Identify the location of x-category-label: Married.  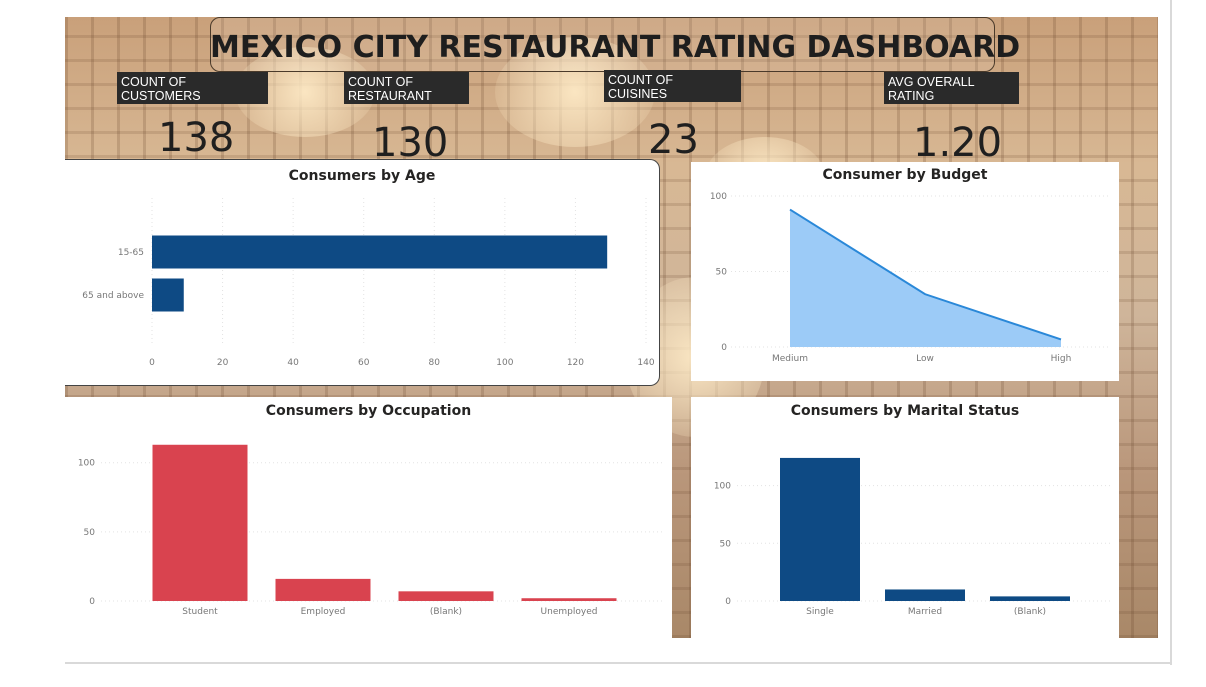
(925, 612).